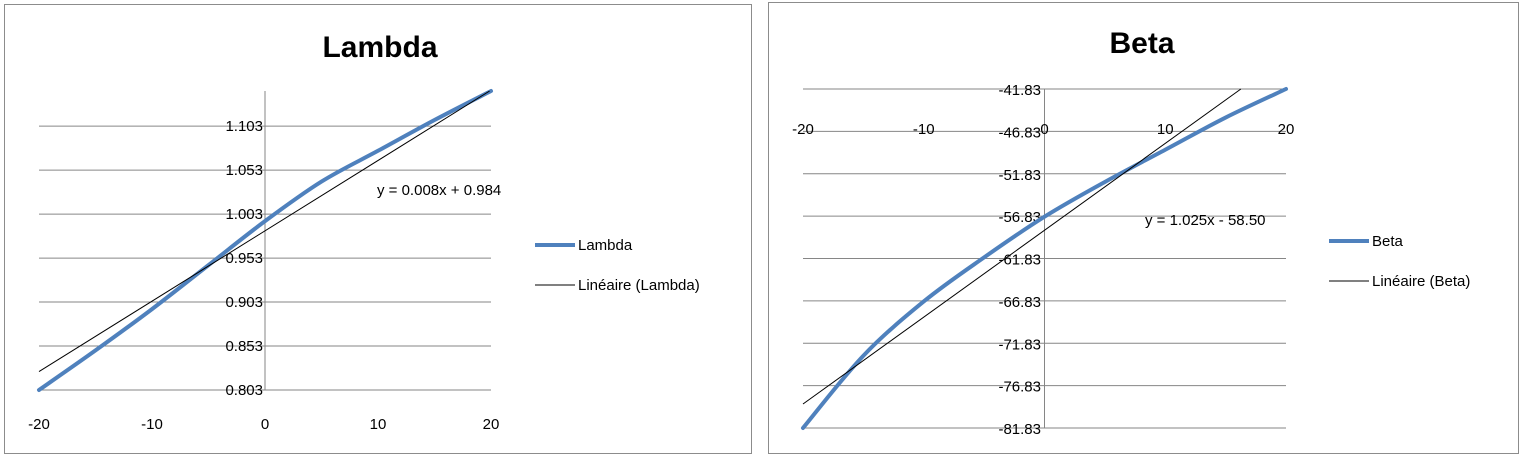 Image resolution: width=1521 pixels, height=456 pixels. What do you see at coordinates (244, 214) in the screenshot?
I see `y-tick-label: 1.003` at bounding box center [244, 214].